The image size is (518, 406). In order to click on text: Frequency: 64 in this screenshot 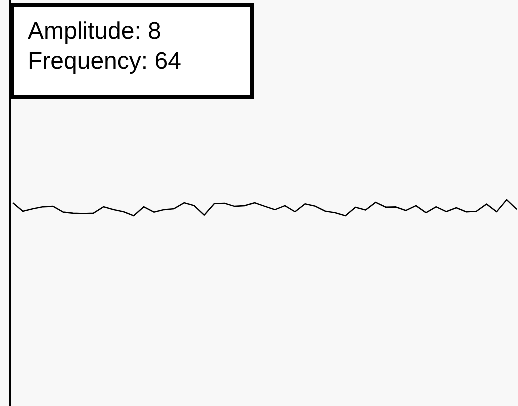, I will do `click(105, 62)`.